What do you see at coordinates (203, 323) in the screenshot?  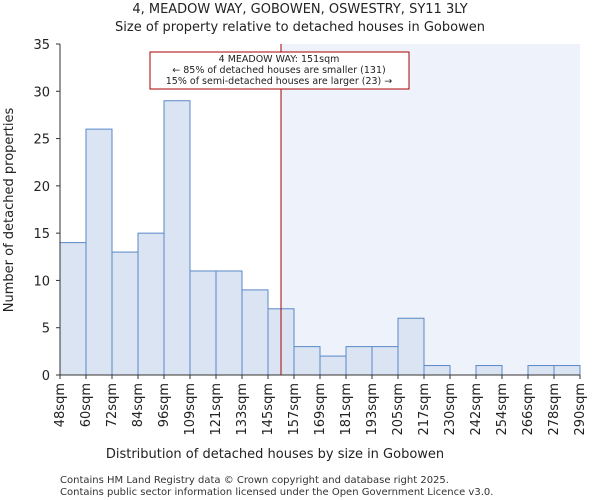 I see `bar-109sqm` at bounding box center [203, 323].